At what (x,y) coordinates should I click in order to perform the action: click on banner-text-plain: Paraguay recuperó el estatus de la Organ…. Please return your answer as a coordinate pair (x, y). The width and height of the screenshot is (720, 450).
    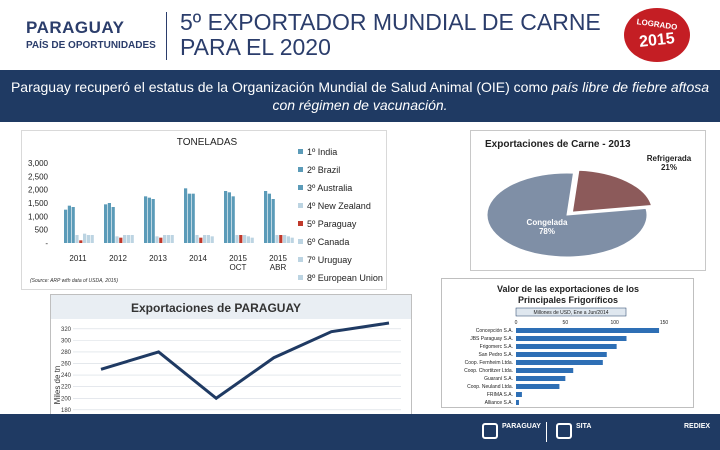
    Looking at the image, I should click on (281, 87).